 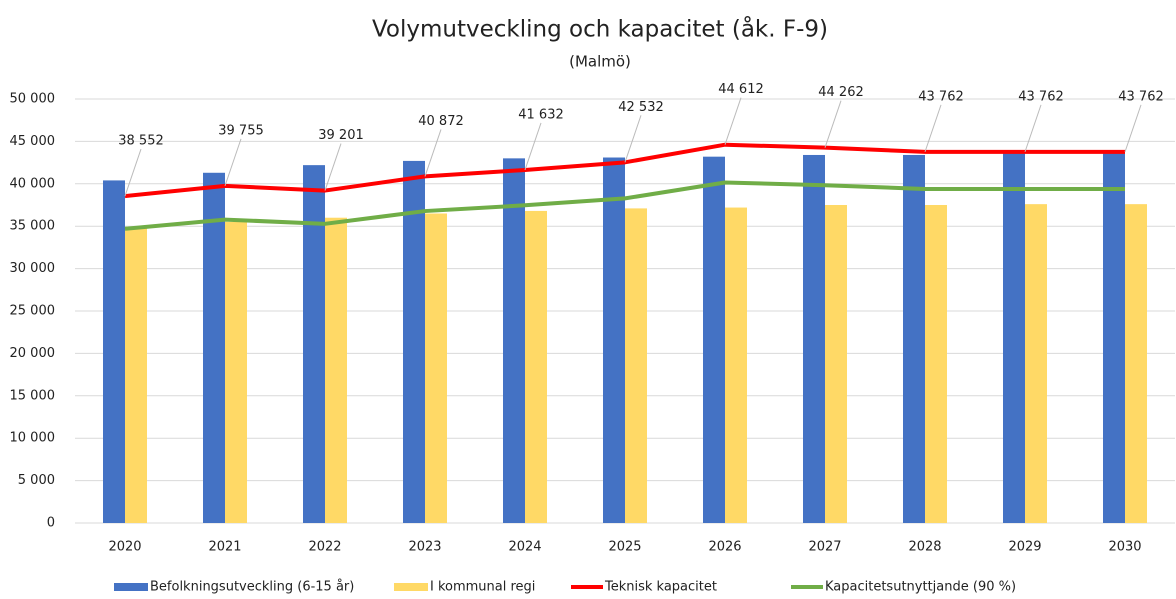 I want to click on x-tick-label: 2026, so click(x=724, y=547).